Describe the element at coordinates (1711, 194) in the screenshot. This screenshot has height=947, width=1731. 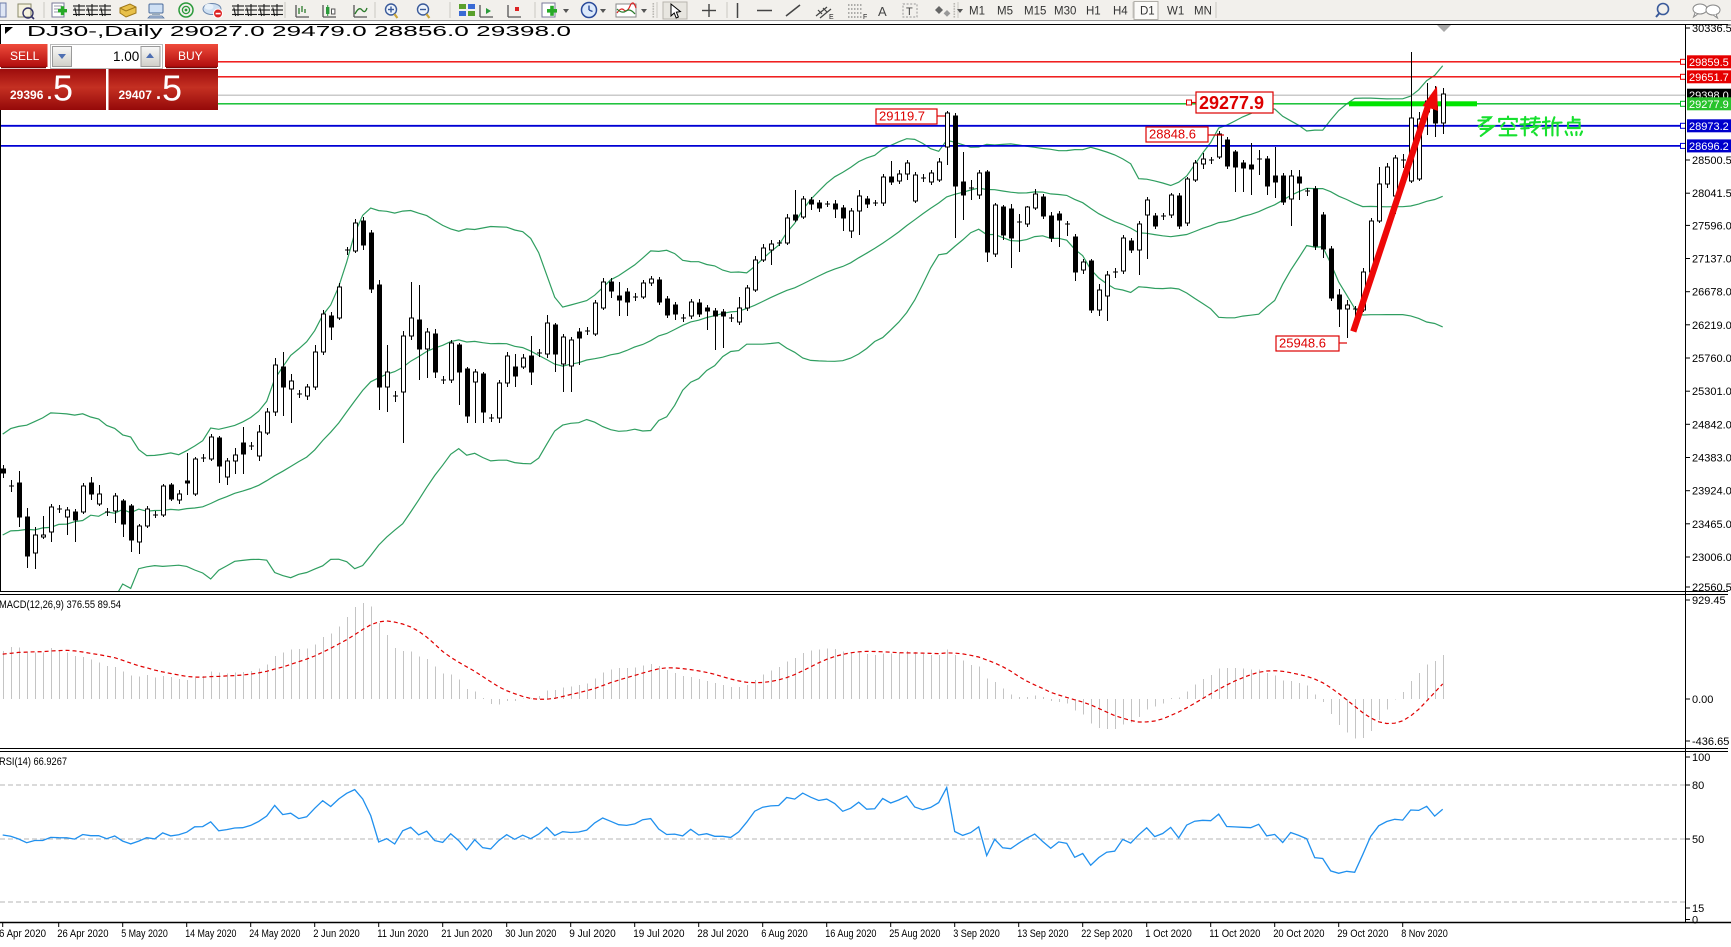
I see `svg-text: 28041.5` at that location.